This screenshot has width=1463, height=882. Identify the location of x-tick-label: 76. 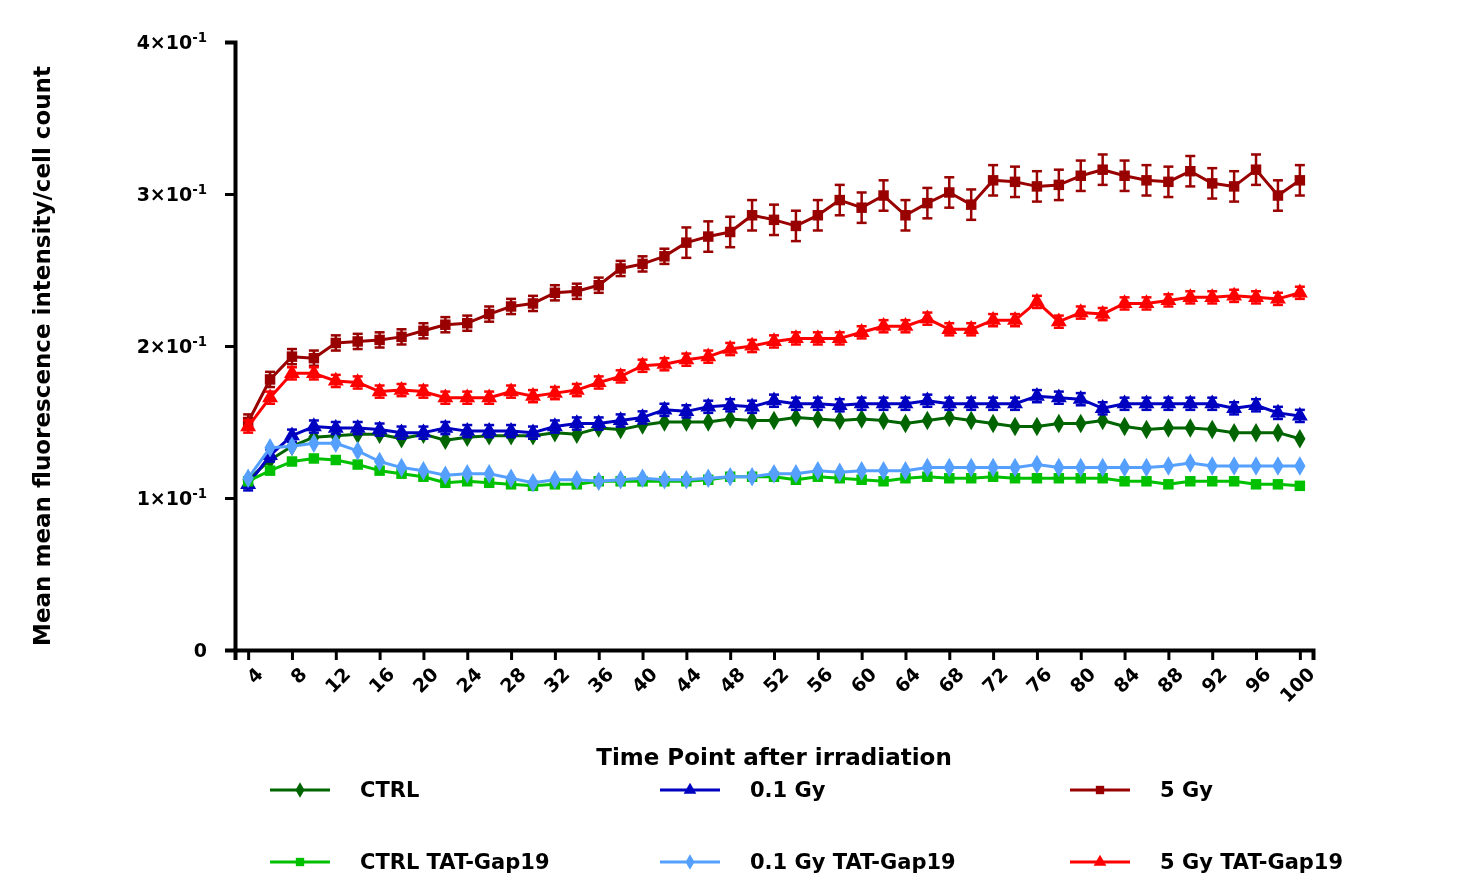
(1038, 679).